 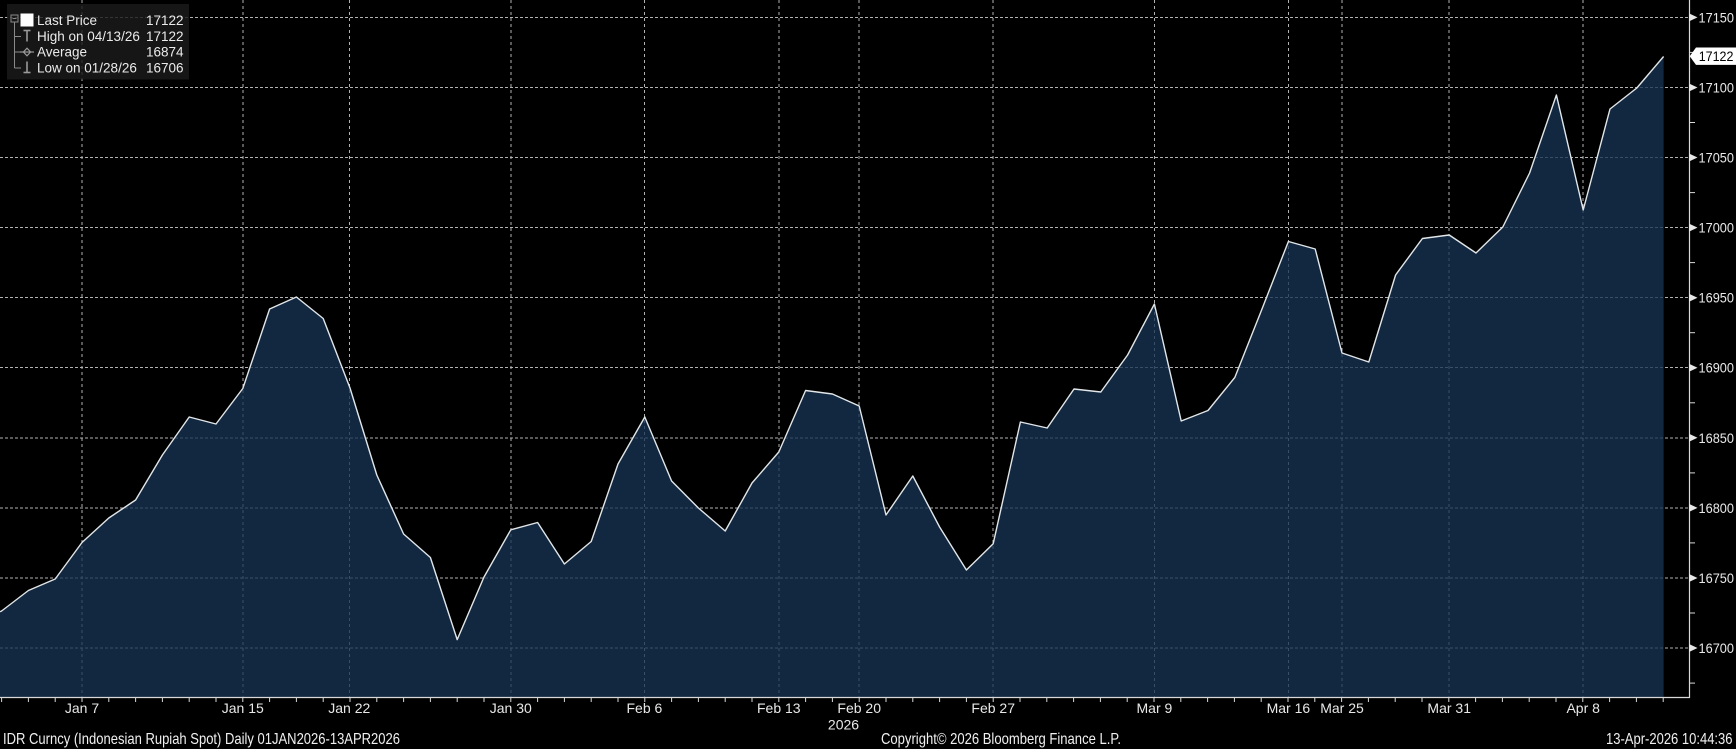 I want to click on svg-text: Apr 8, so click(x=1583, y=708).